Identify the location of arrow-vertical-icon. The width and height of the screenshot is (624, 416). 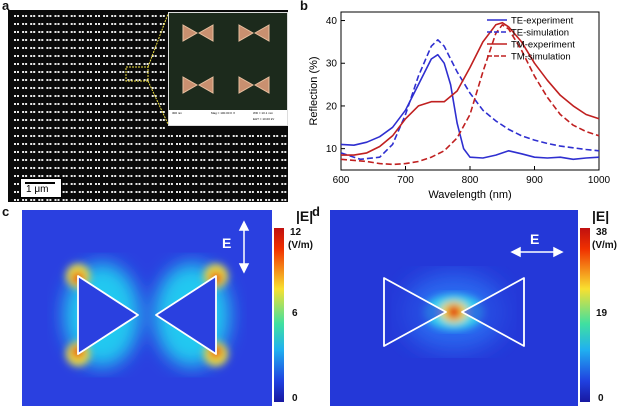
(244, 247).